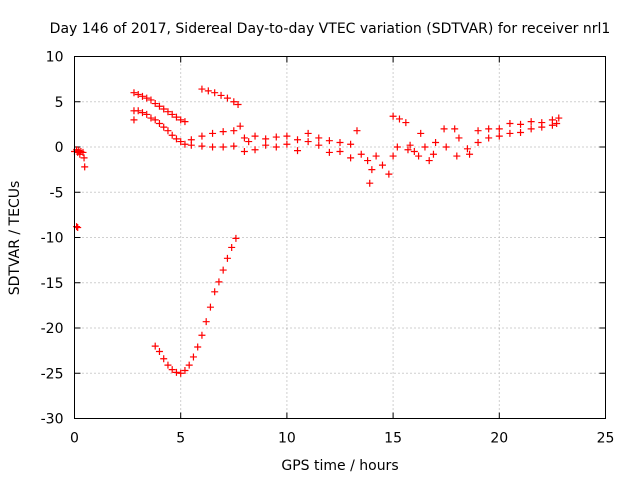  Describe the element at coordinates (195, 305) in the screenshot. I see `series-dip` at that location.